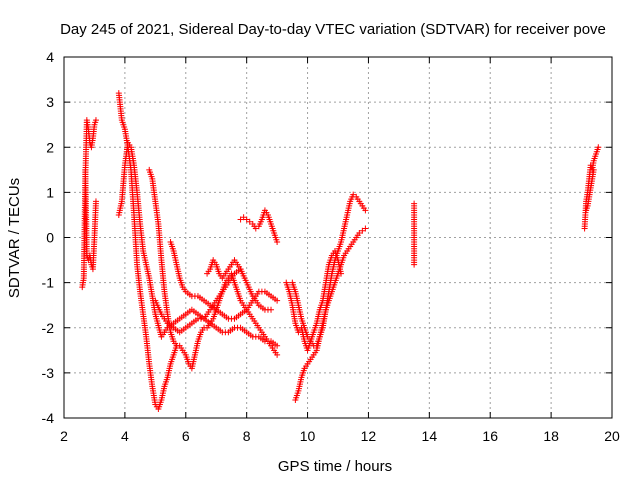 The image size is (640, 480). I want to click on x-tick-label: 14, so click(430, 436).